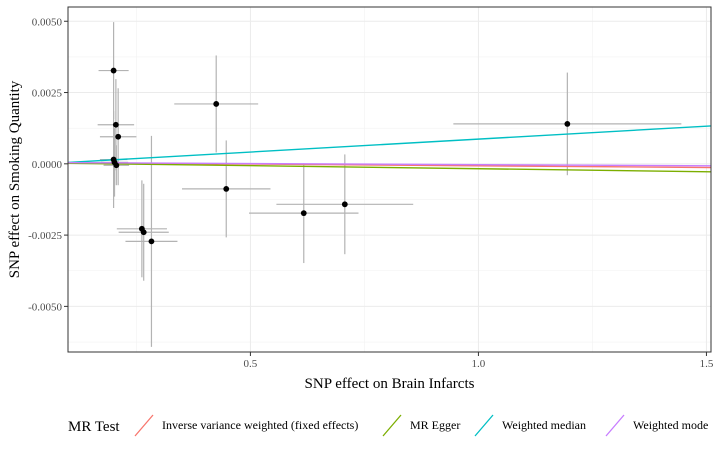 Image resolution: width=720 pixels, height=451 pixels. I want to click on x-tick-label: 1.0, so click(479, 364).